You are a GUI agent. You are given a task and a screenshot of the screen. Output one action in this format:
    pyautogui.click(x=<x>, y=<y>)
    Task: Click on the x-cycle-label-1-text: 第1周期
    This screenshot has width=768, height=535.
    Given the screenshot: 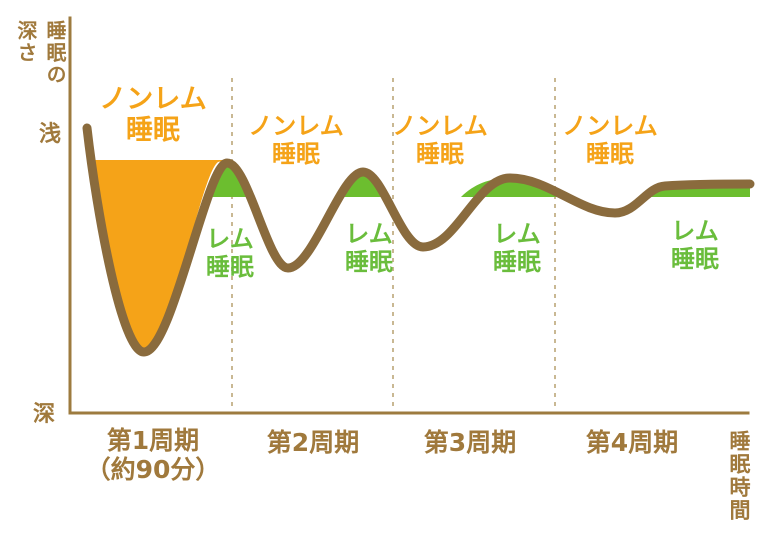 What is the action you would take?
    pyautogui.click(x=153, y=440)
    